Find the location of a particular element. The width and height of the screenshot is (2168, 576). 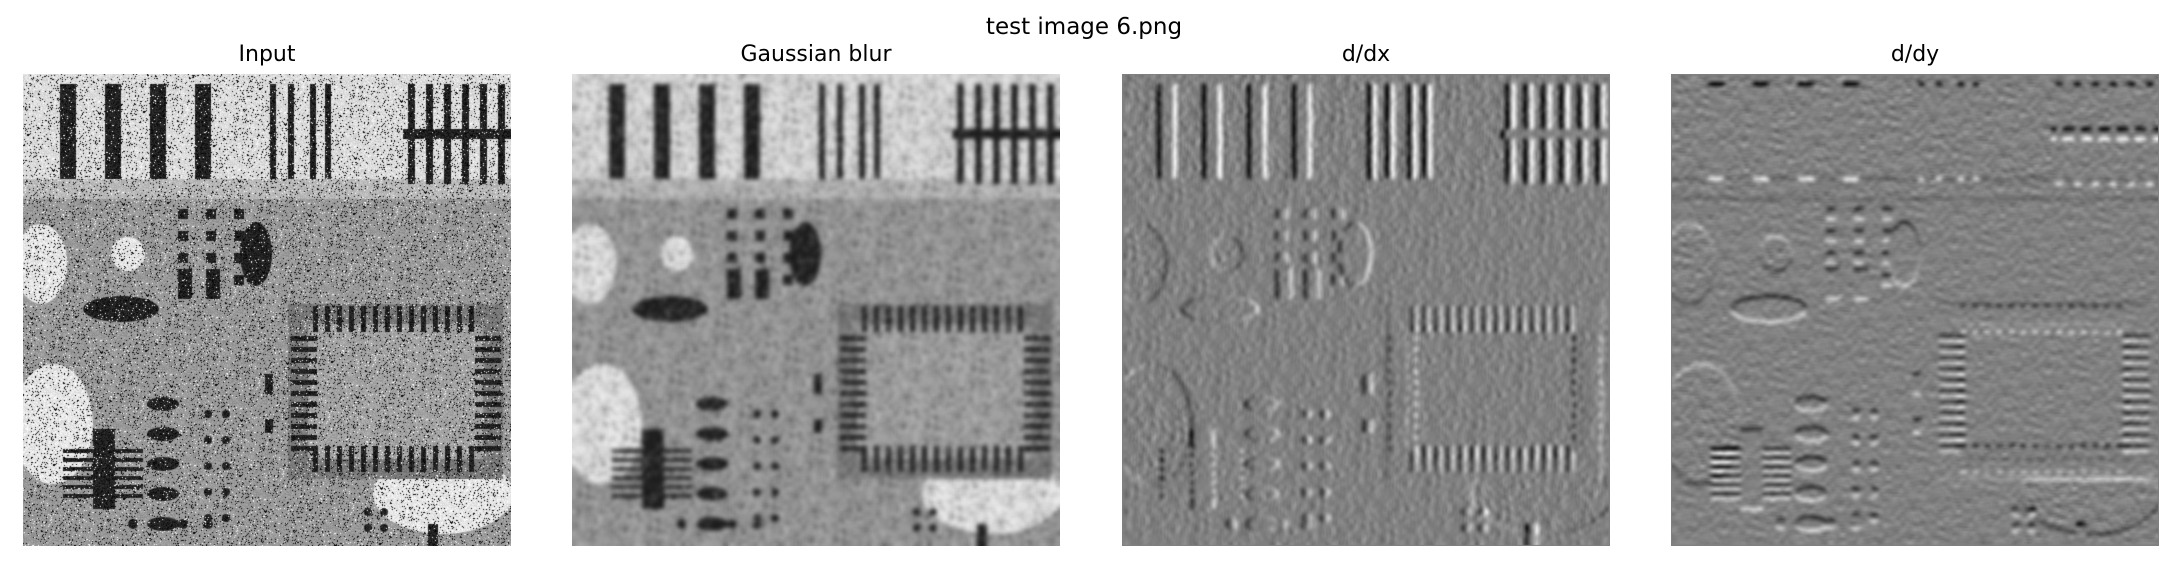

panel-title-gaussian-blur: Gaussian blur is located at coordinates (816, 54).